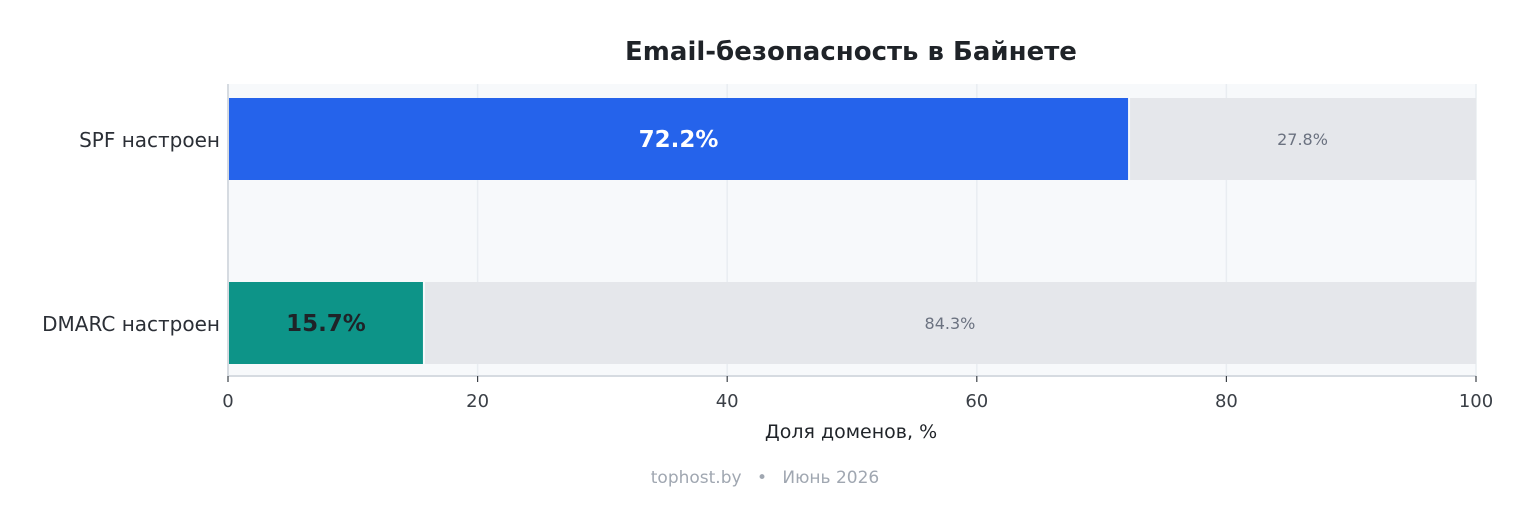 The height and width of the screenshot is (524, 1530). Describe the element at coordinates (851, 432) in the screenshot. I see `x-axis-label: Доля доменов, %` at that location.